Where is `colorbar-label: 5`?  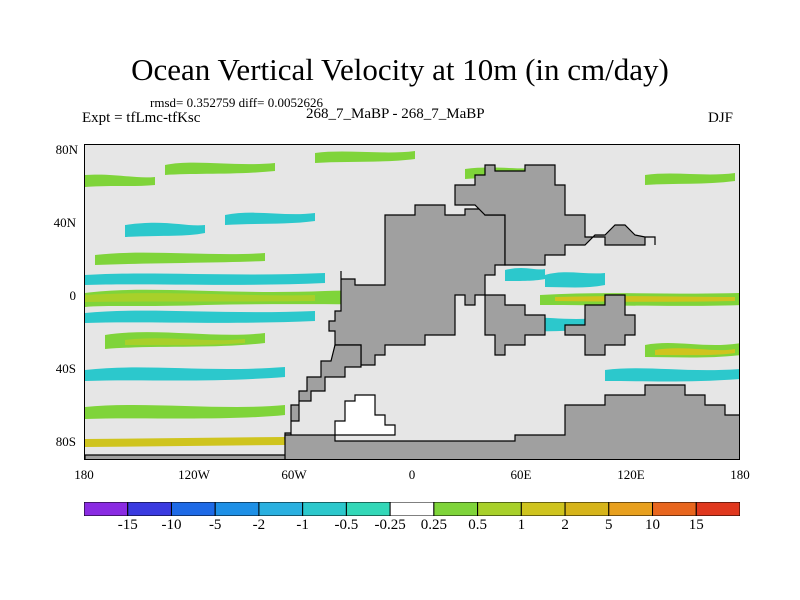
colorbar-label: 5 is located at coordinates (609, 525).